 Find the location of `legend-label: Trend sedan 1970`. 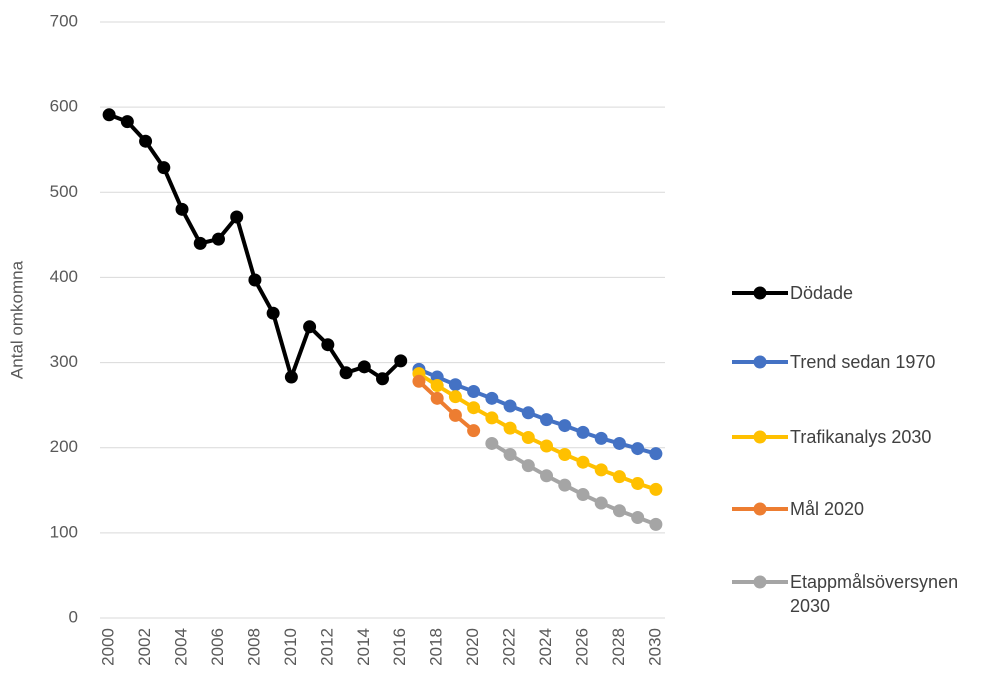

legend-label: Trend sedan 1970 is located at coordinates (863, 362).